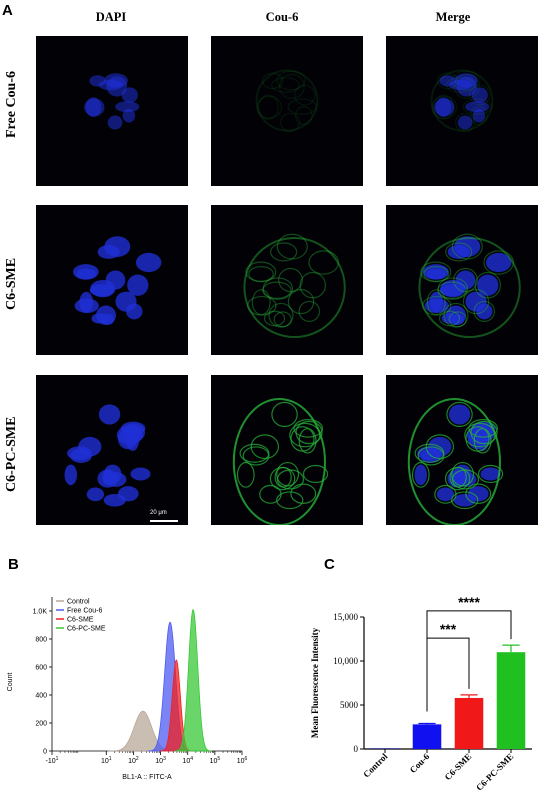  I want to click on significance-label: ***, so click(448, 629).